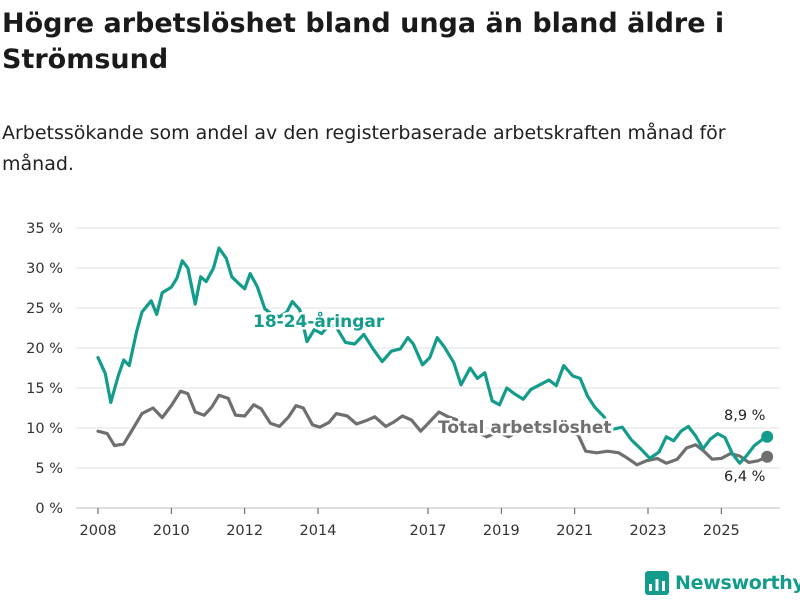 This screenshot has height=600, width=800. Describe the element at coordinates (44, 429) in the screenshot. I see `y-tick-label: 10 %` at that location.